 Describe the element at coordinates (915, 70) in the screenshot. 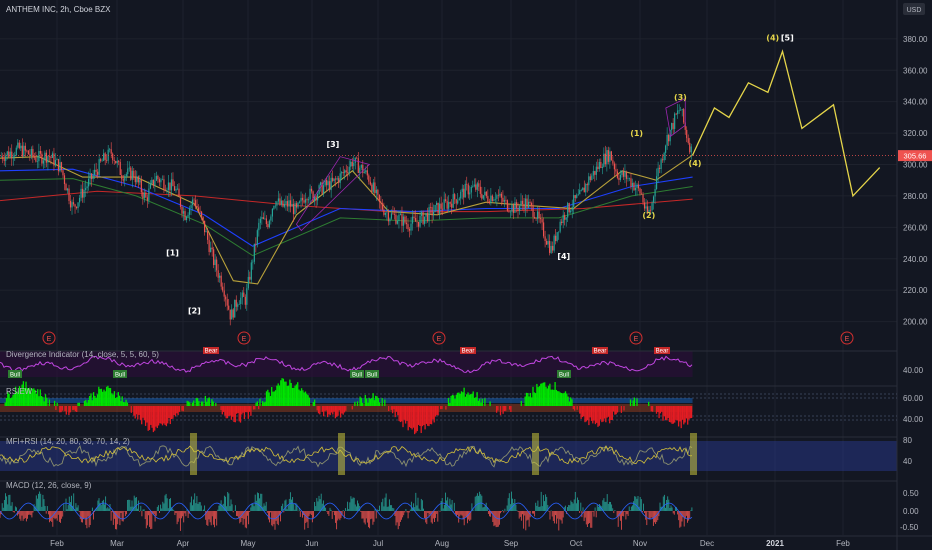

I see `y-tick-label: 360.00` at that location.